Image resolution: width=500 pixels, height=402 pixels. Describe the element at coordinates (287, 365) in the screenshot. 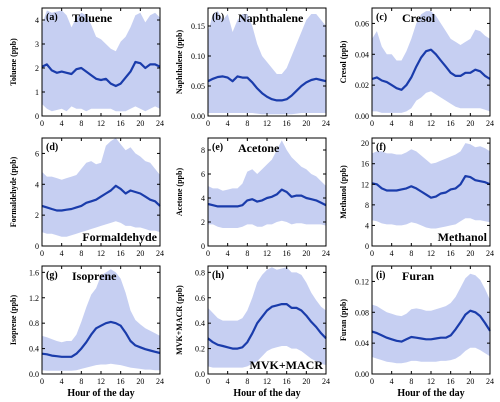

I see `compound-name: MVK+MACR` at that location.